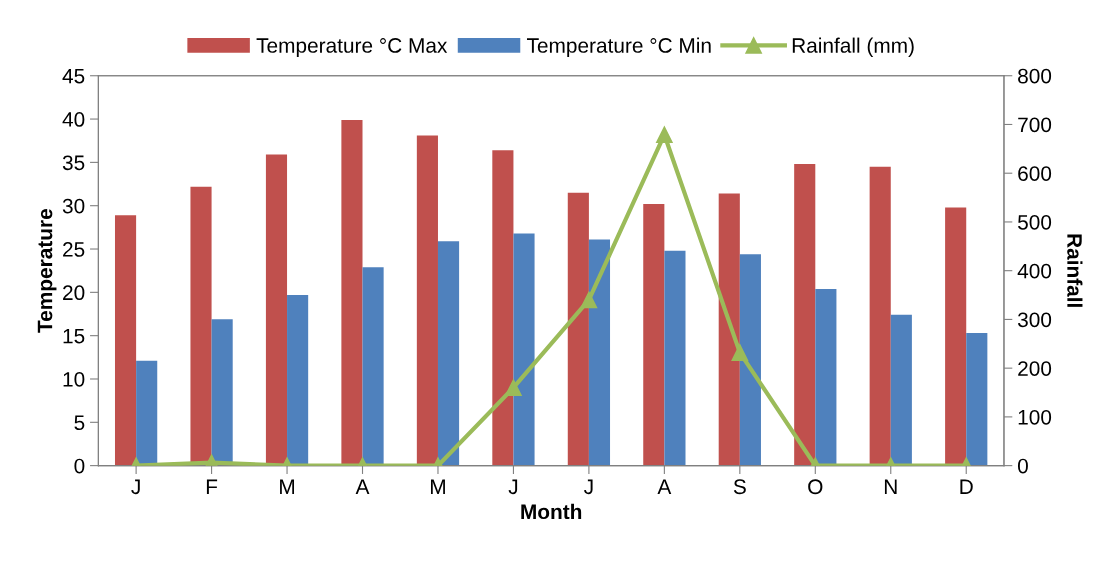 The image size is (1118, 561). What do you see at coordinates (1035, 173) in the screenshot?
I see `y2-tick-label: 600` at bounding box center [1035, 173].